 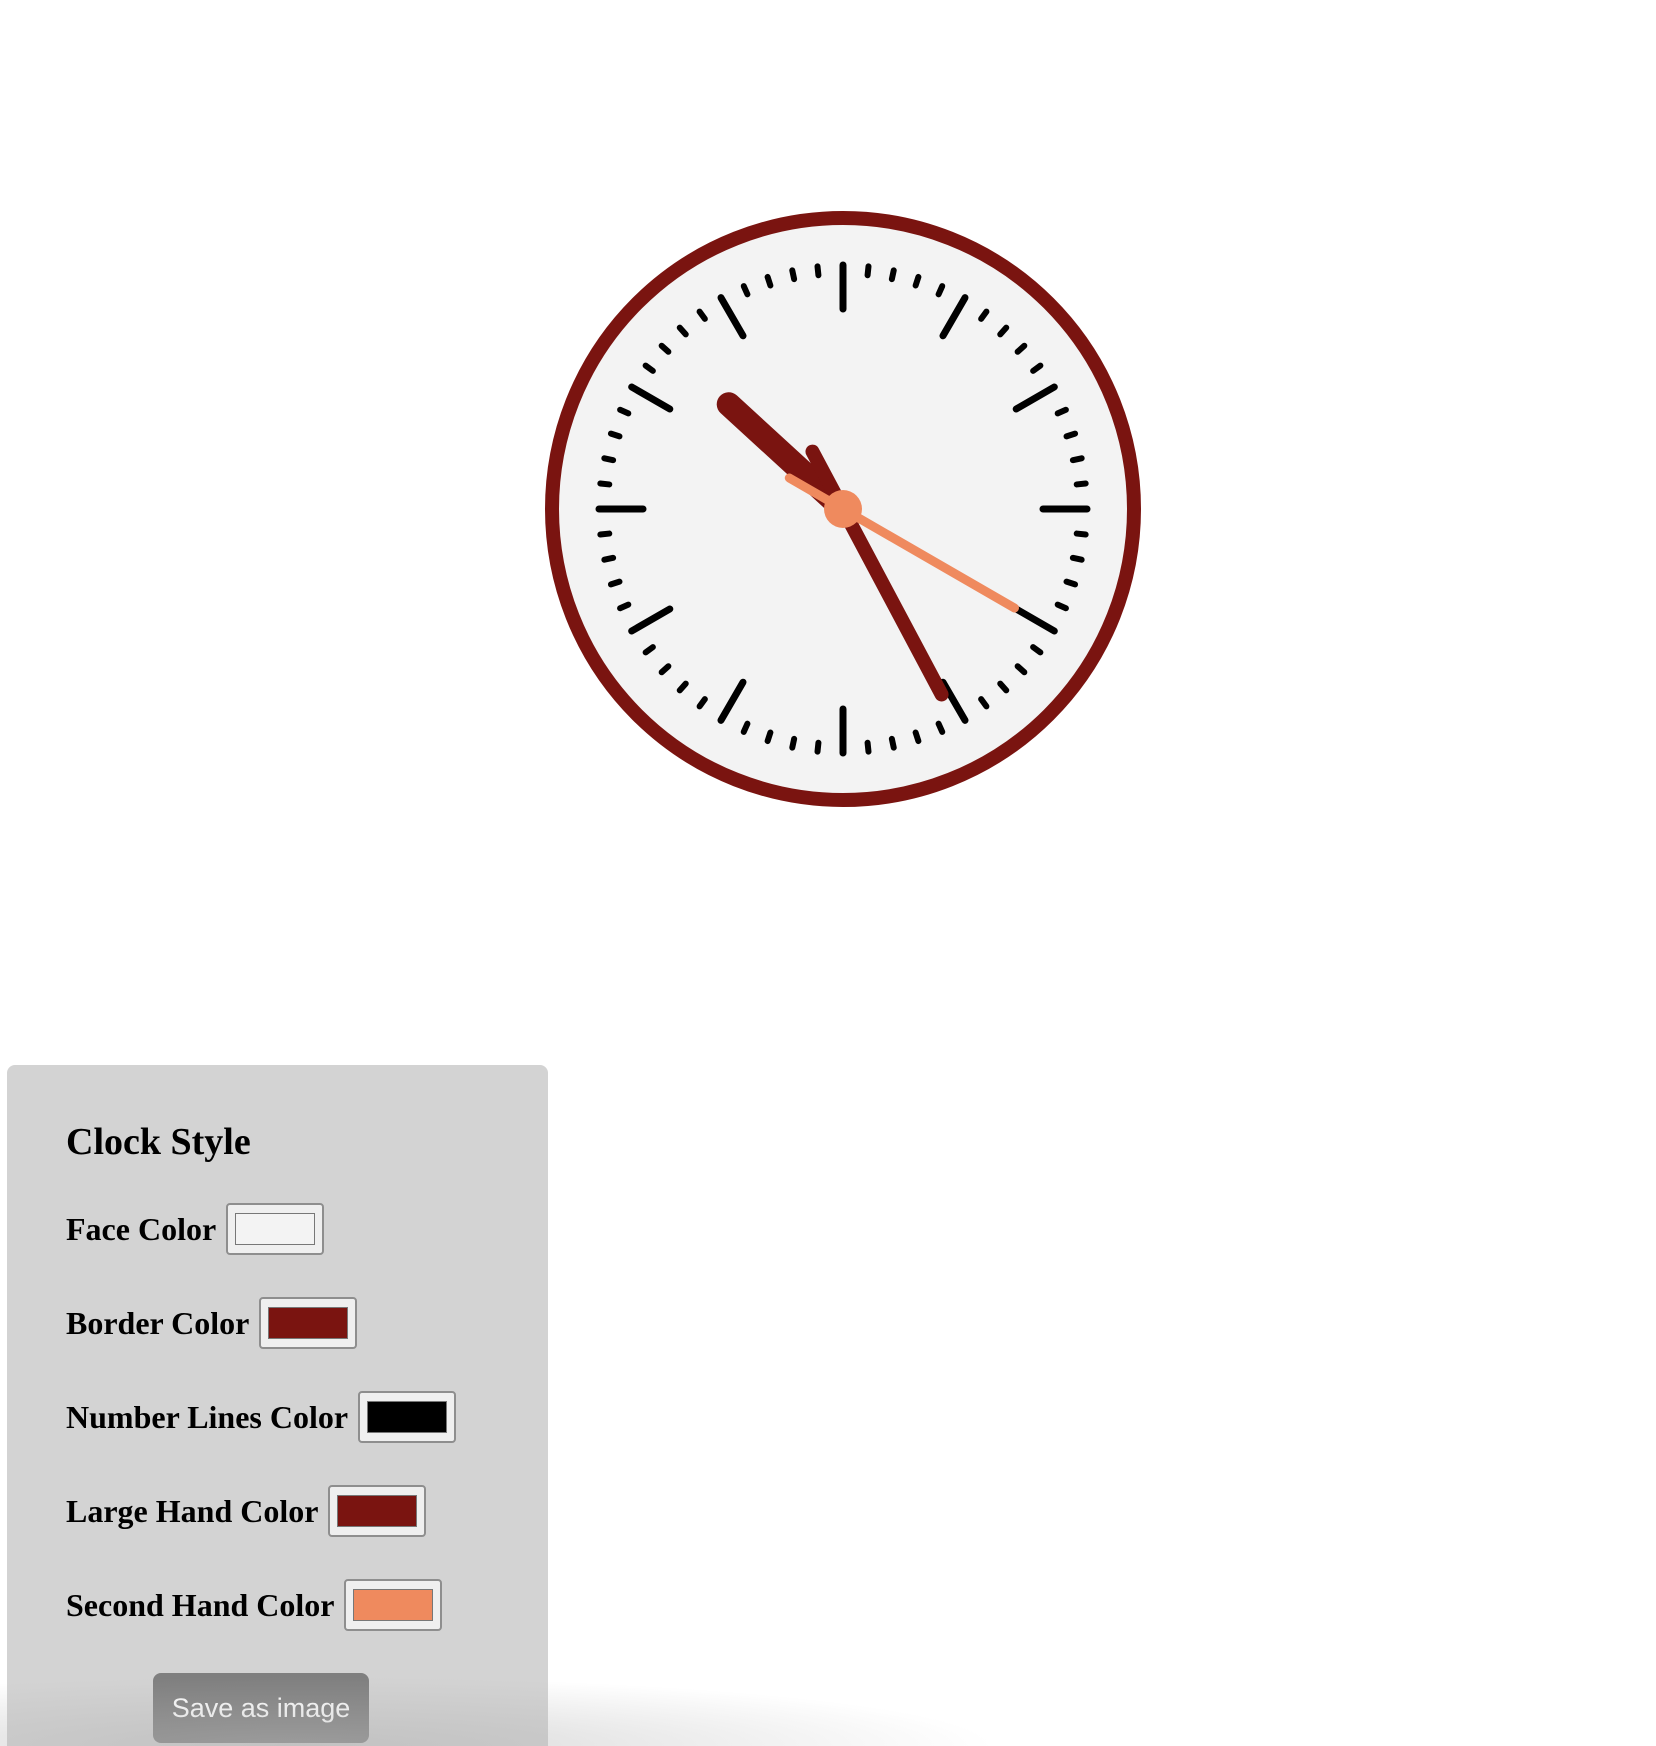 I want to click on border-color-swatch, so click(x=308, y=1323).